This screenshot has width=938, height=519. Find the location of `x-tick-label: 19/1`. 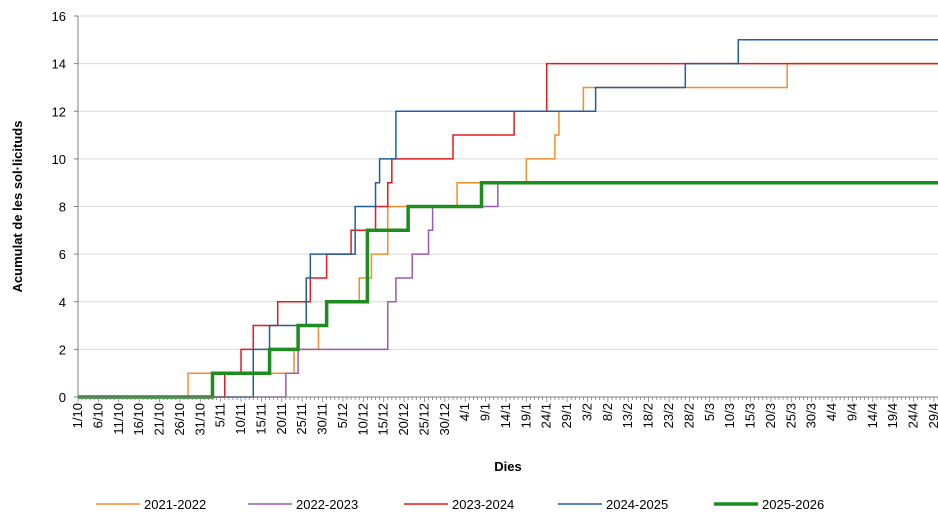

x-tick-label: 19/1 is located at coordinates (525, 415).